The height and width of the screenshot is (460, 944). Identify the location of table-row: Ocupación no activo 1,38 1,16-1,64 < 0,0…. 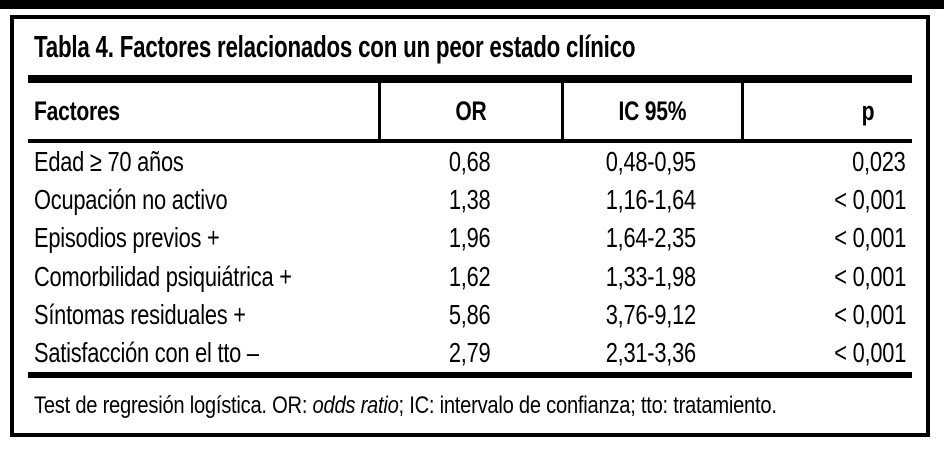
(470, 200).